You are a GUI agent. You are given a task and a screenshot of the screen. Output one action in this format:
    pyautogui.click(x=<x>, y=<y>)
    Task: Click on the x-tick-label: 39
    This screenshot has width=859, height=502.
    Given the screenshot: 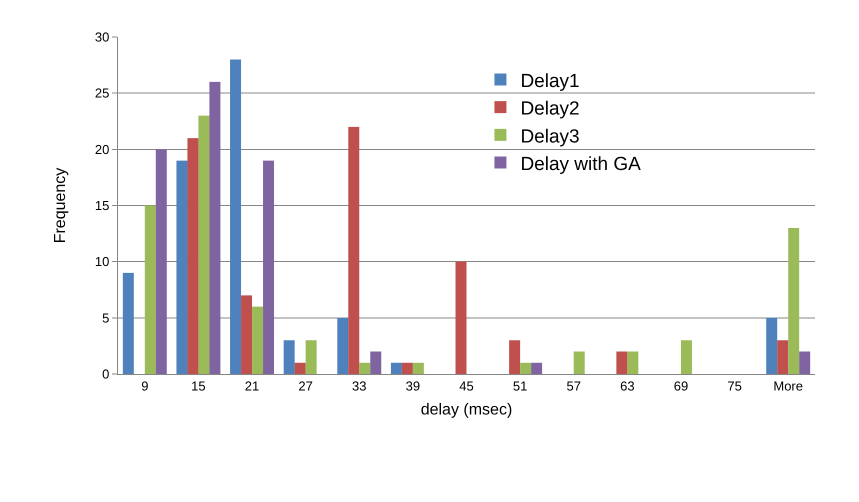 What is the action you would take?
    pyautogui.click(x=413, y=386)
    